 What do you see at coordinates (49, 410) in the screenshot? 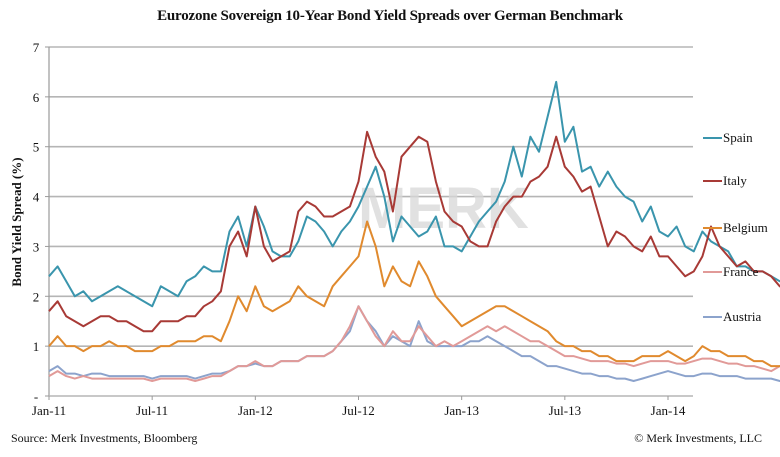
I see `x-tick-label: Jan-11` at bounding box center [49, 410].